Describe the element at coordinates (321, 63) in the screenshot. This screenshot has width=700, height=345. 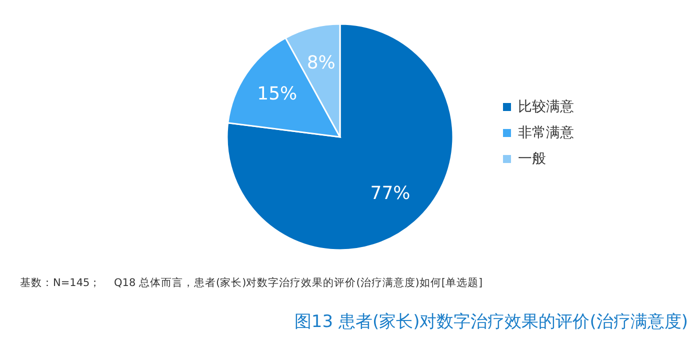
I see `data-label: 8%` at that location.